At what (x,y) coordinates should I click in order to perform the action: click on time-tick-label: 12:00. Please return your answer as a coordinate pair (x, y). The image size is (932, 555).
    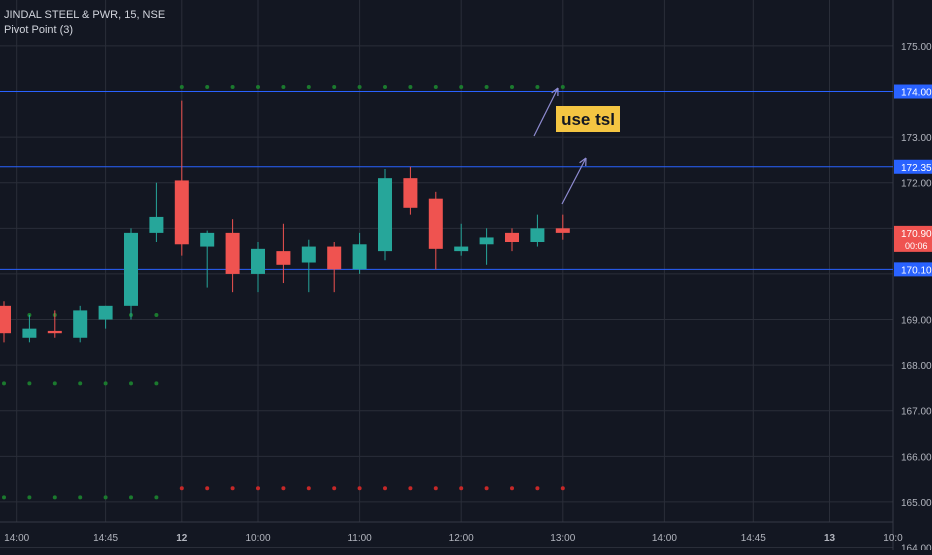
    Looking at the image, I should click on (461, 538).